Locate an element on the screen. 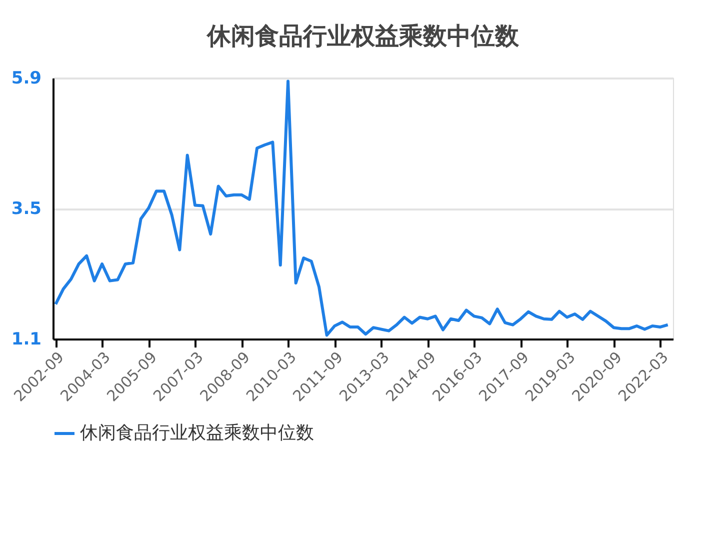 The height and width of the screenshot is (540, 724). y-tick-label: 1.1 is located at coordinates (26, 340).